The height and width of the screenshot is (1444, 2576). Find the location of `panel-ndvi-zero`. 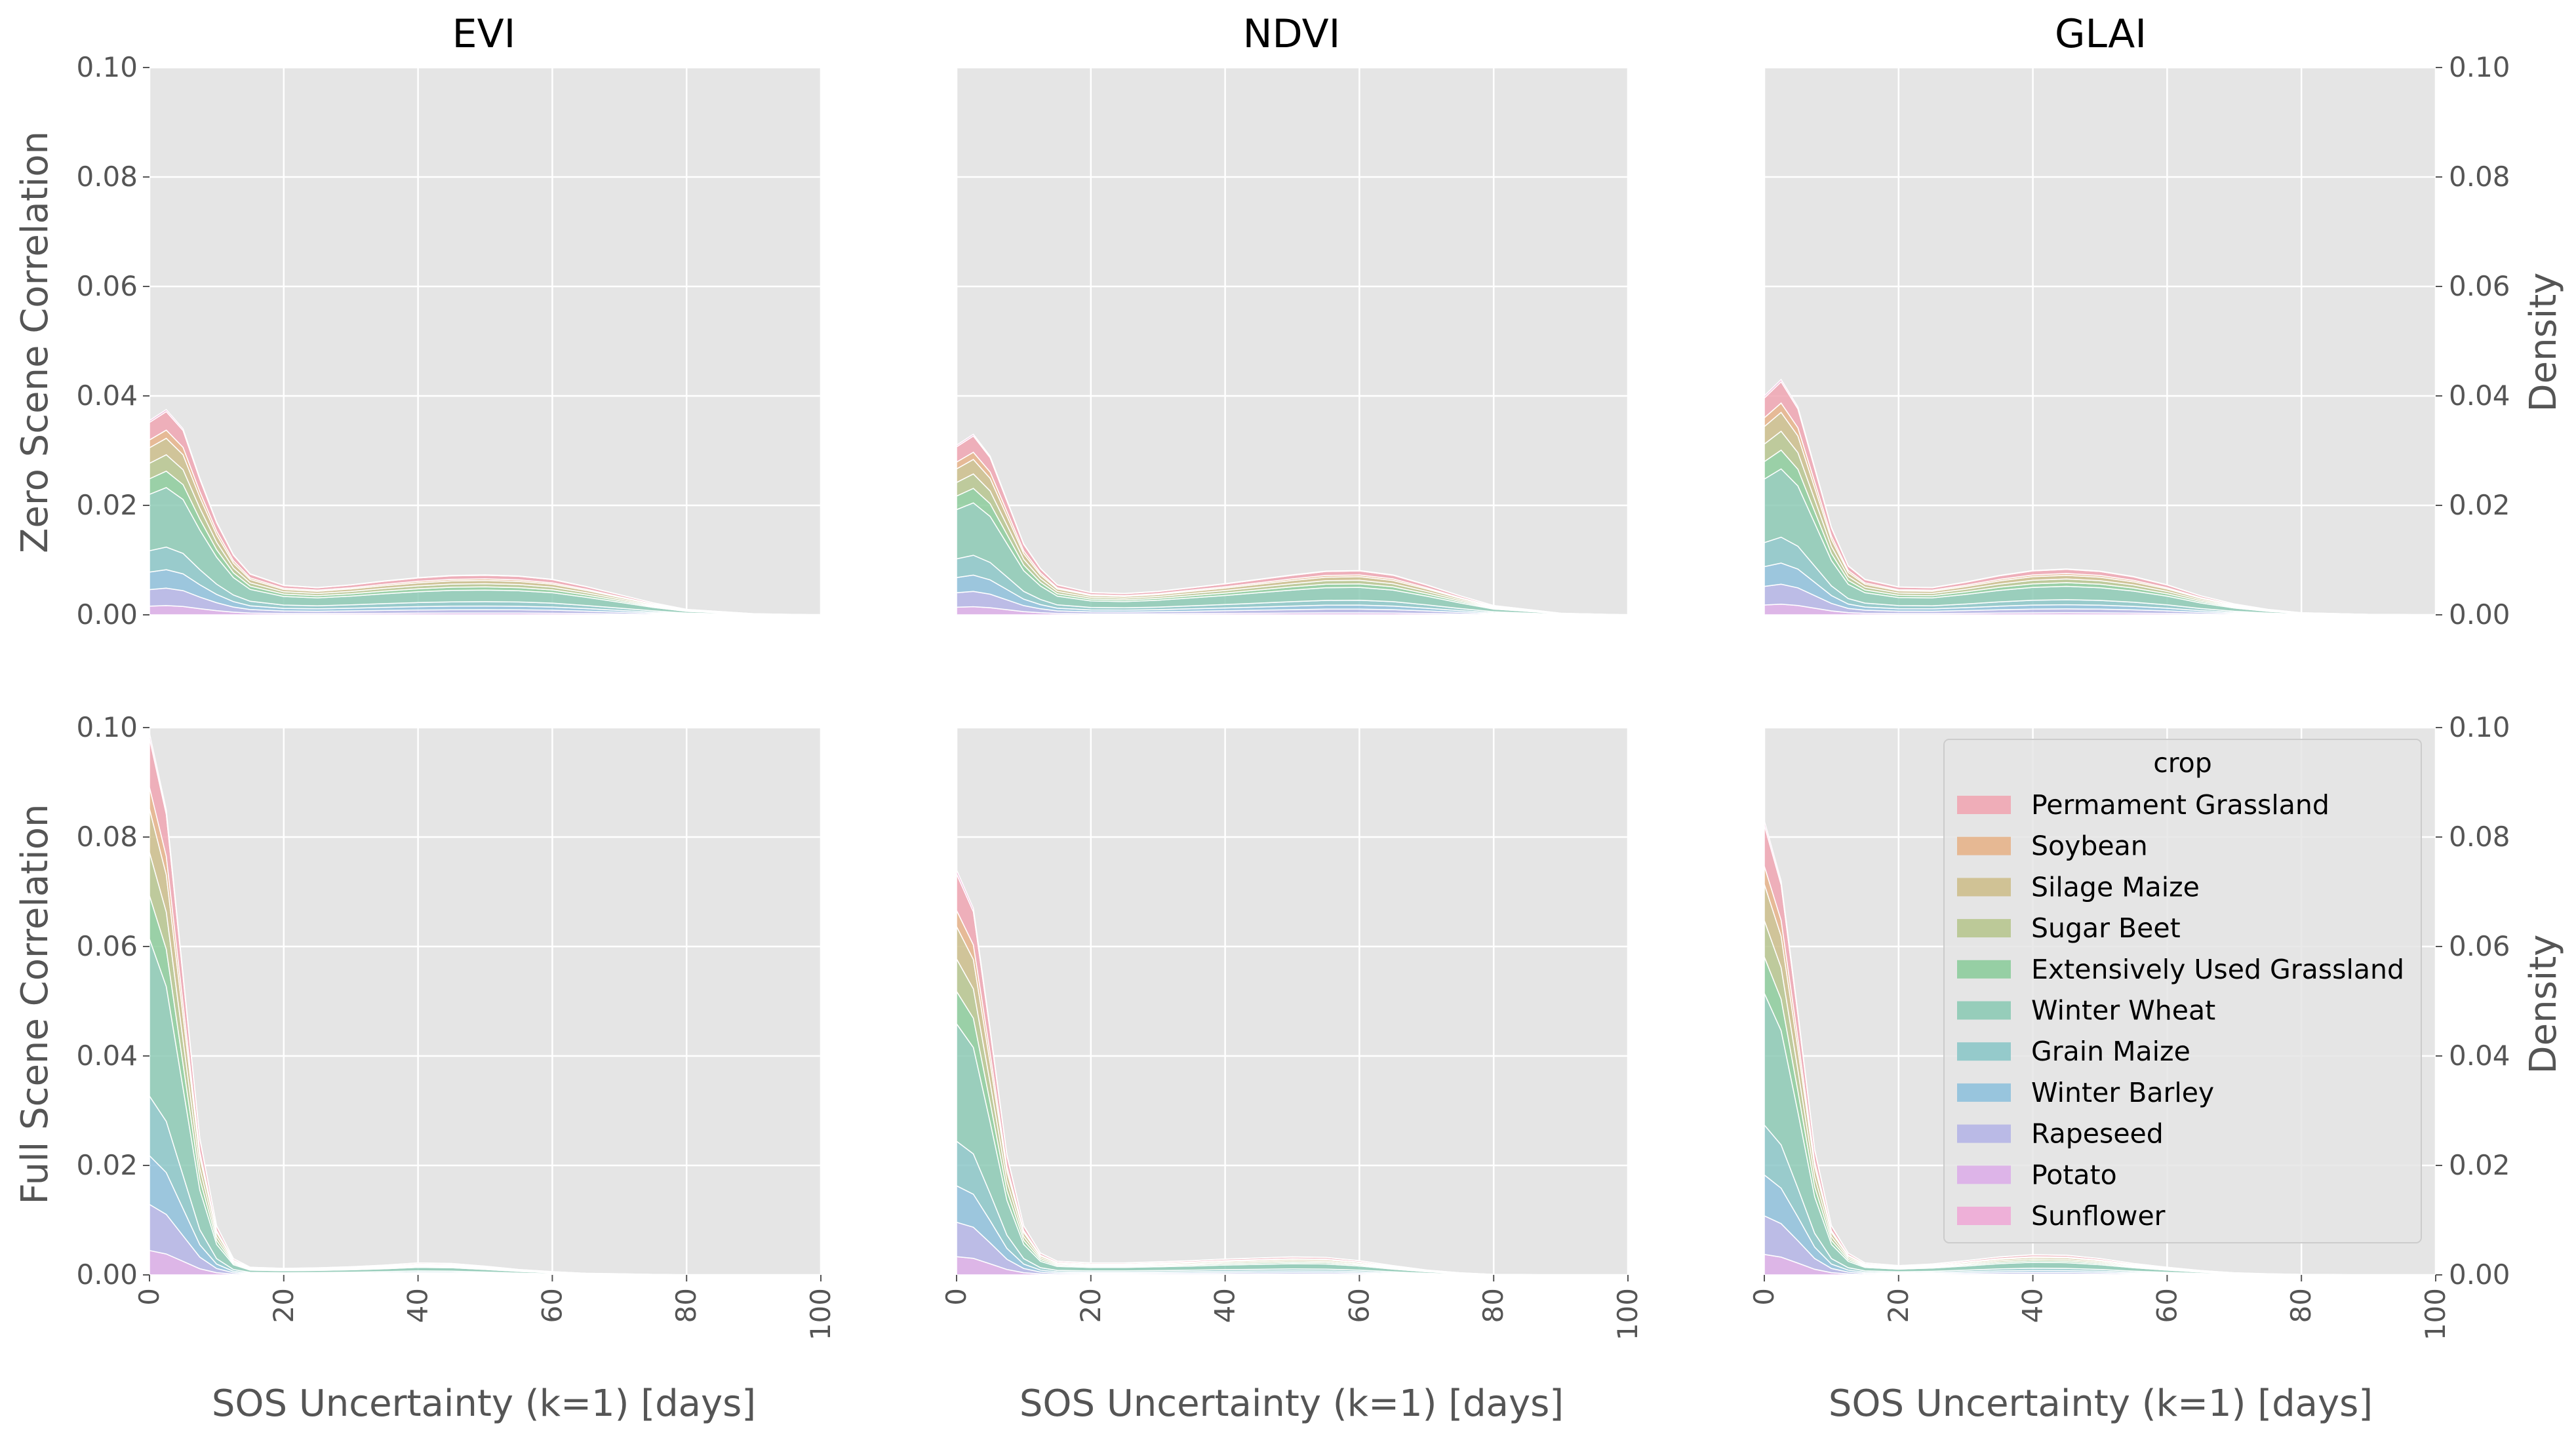

panel-ndvi-zero is located at coordinates (1292, 341).